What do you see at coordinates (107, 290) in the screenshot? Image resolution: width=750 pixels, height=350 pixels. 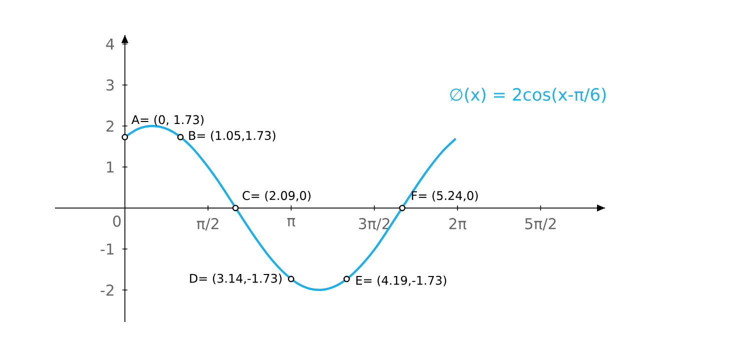 I see `y-tick-label: -2` at bounding box center [107, 290].